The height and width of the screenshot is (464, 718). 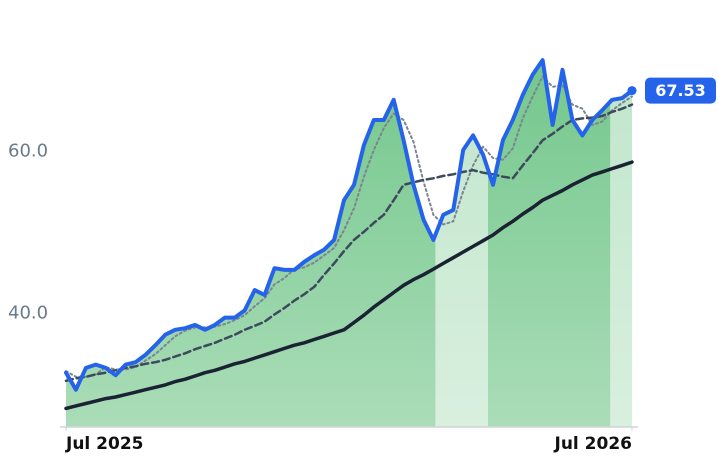 I want to click on highlight-band, so click(x=621, y=243).